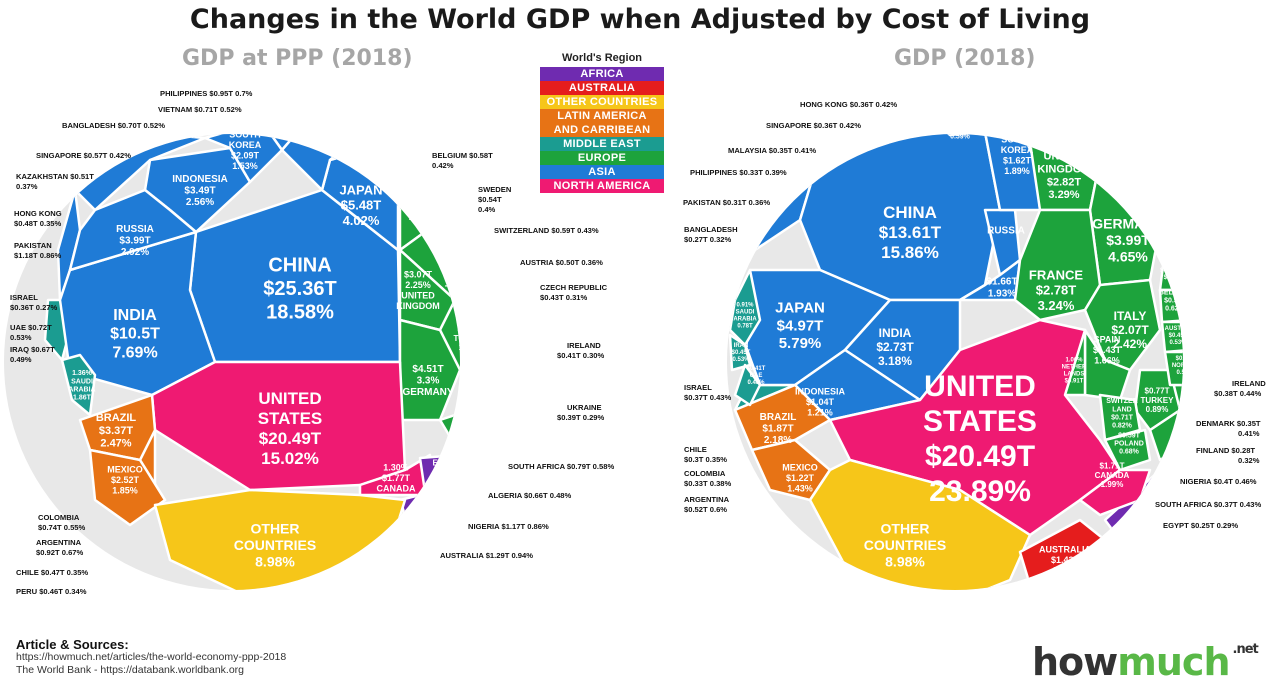  Describe the element at coordinates (423, 206) in the screenshot. I see `country-label: FRANCE $3.07T 2.25%` at that location.